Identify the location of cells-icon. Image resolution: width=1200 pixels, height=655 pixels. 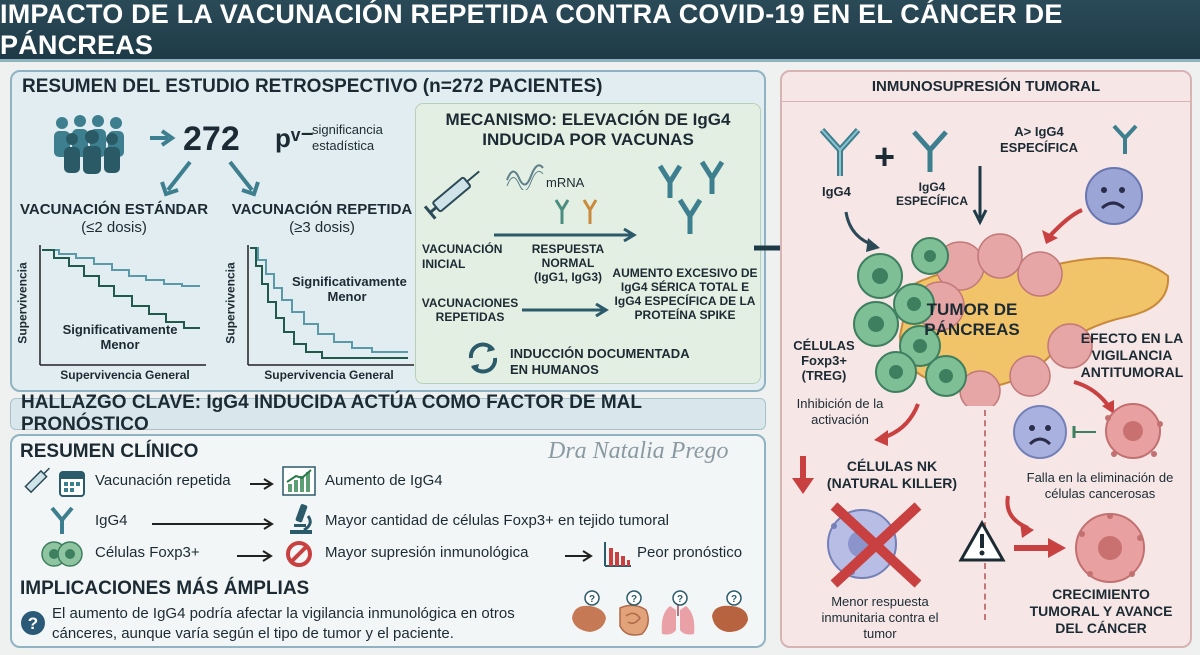
(62, 556).